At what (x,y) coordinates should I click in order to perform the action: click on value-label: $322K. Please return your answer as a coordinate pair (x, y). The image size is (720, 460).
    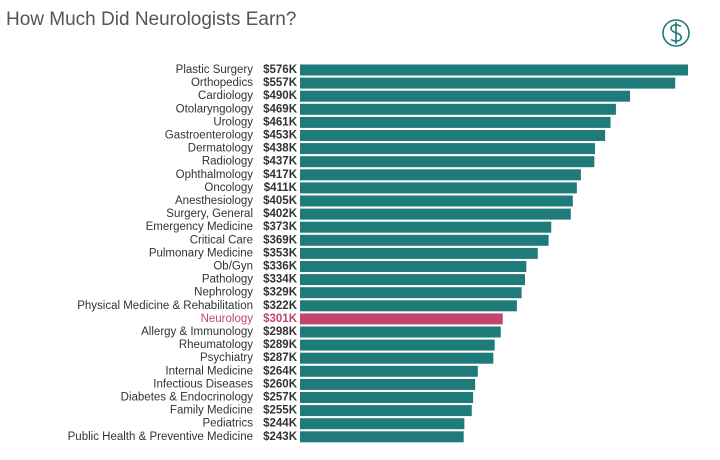
    Looking at the image, I should click on (280, 306).